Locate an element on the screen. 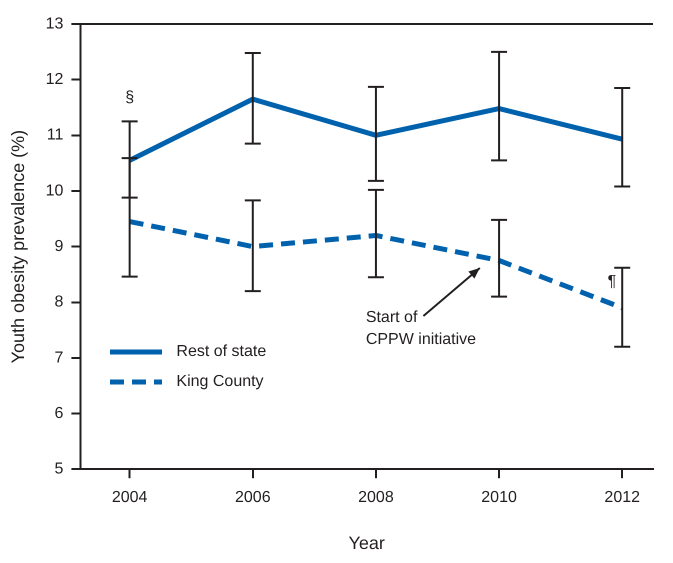 The height and width of the screenshot is (563, 673). y-tick-label: 9 is located at coordinates (59, 247).